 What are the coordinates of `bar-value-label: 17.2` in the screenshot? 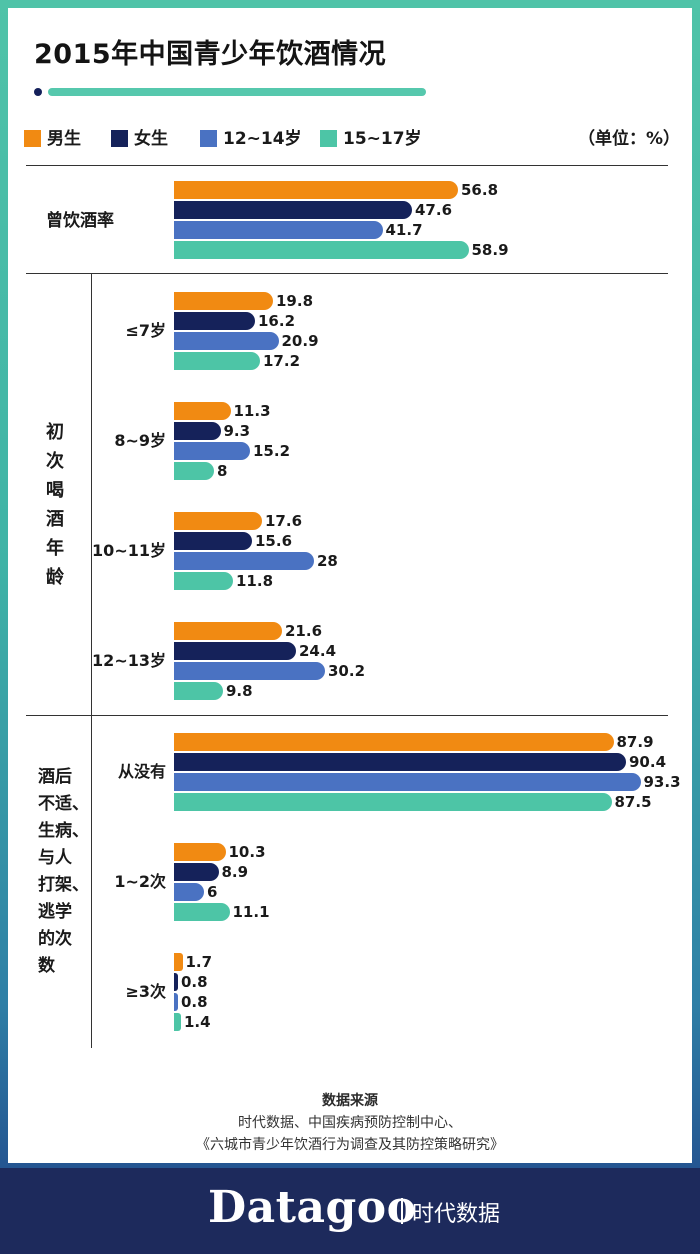 It's located at (282, 361).